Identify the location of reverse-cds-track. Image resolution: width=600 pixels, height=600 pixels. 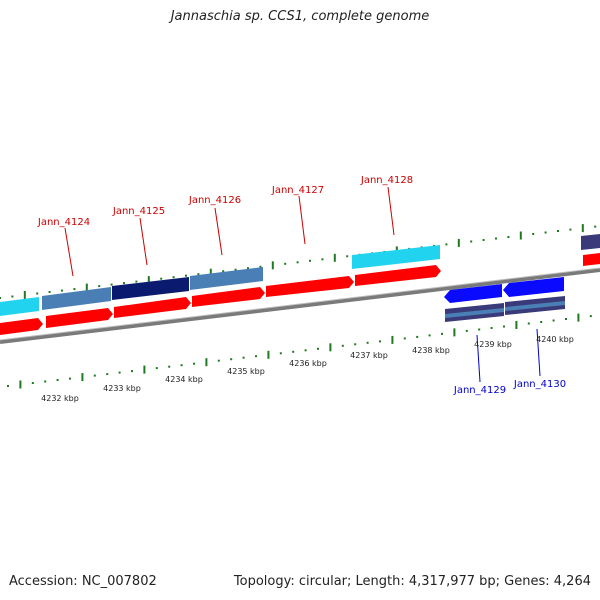
(504, 290).